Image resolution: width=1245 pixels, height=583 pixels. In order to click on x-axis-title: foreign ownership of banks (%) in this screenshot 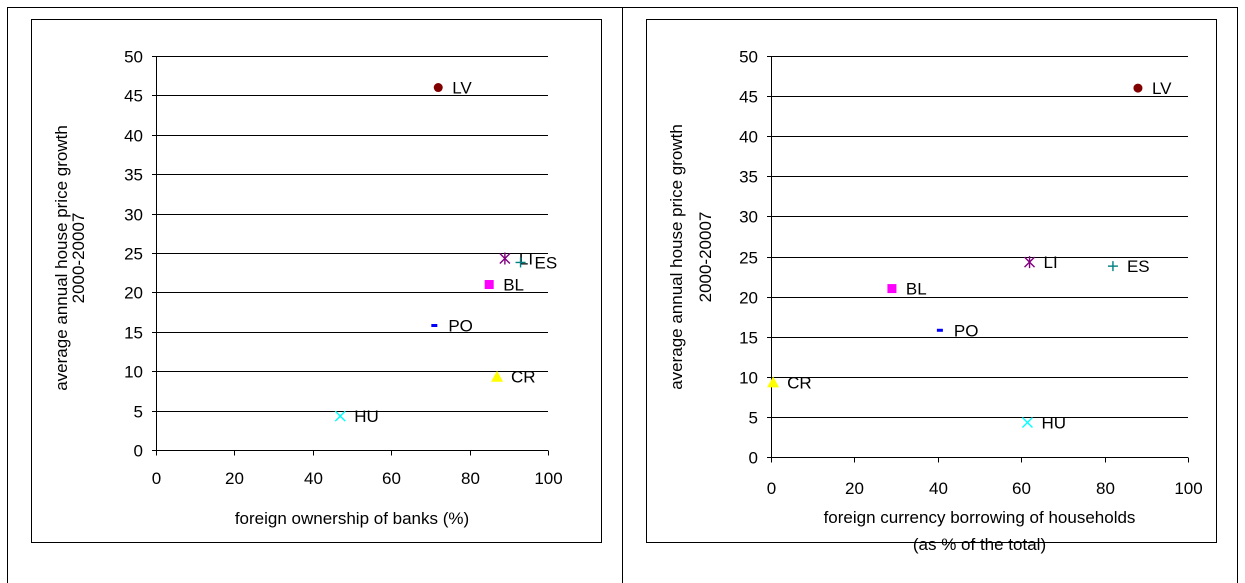, I will do `click(352, 518)`.